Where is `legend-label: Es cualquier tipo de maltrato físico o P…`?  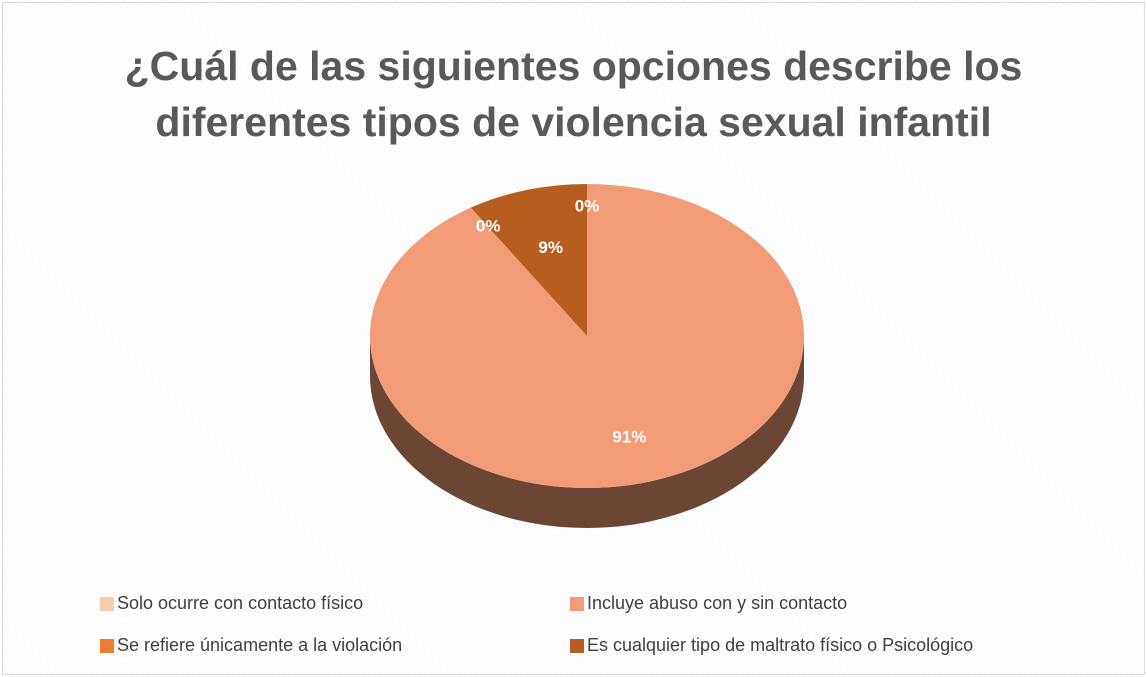
legend-label: Es cualquier tipo de maltrato físico o P… is located at coordinates (780, 645).